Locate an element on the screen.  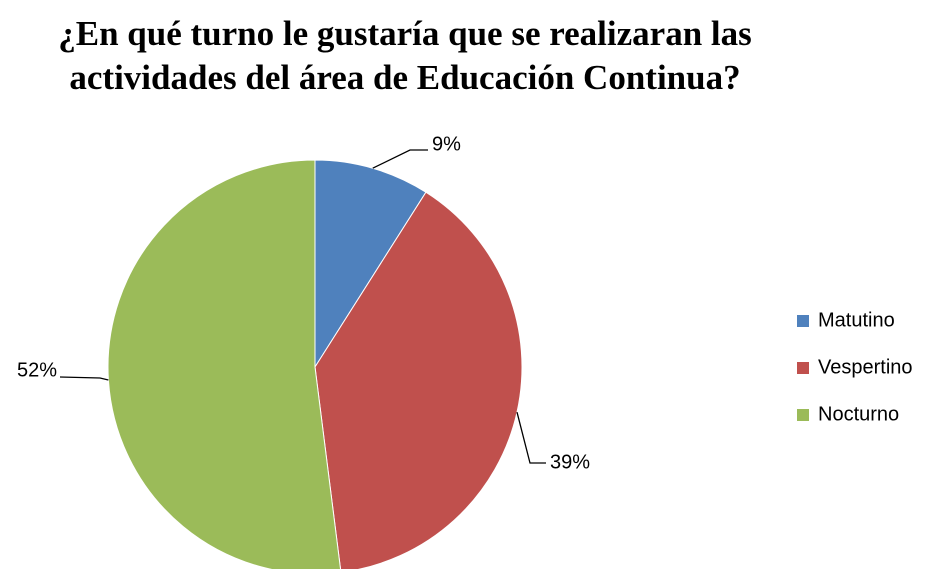
data-label: 52% is located at coordinates (37, 370).